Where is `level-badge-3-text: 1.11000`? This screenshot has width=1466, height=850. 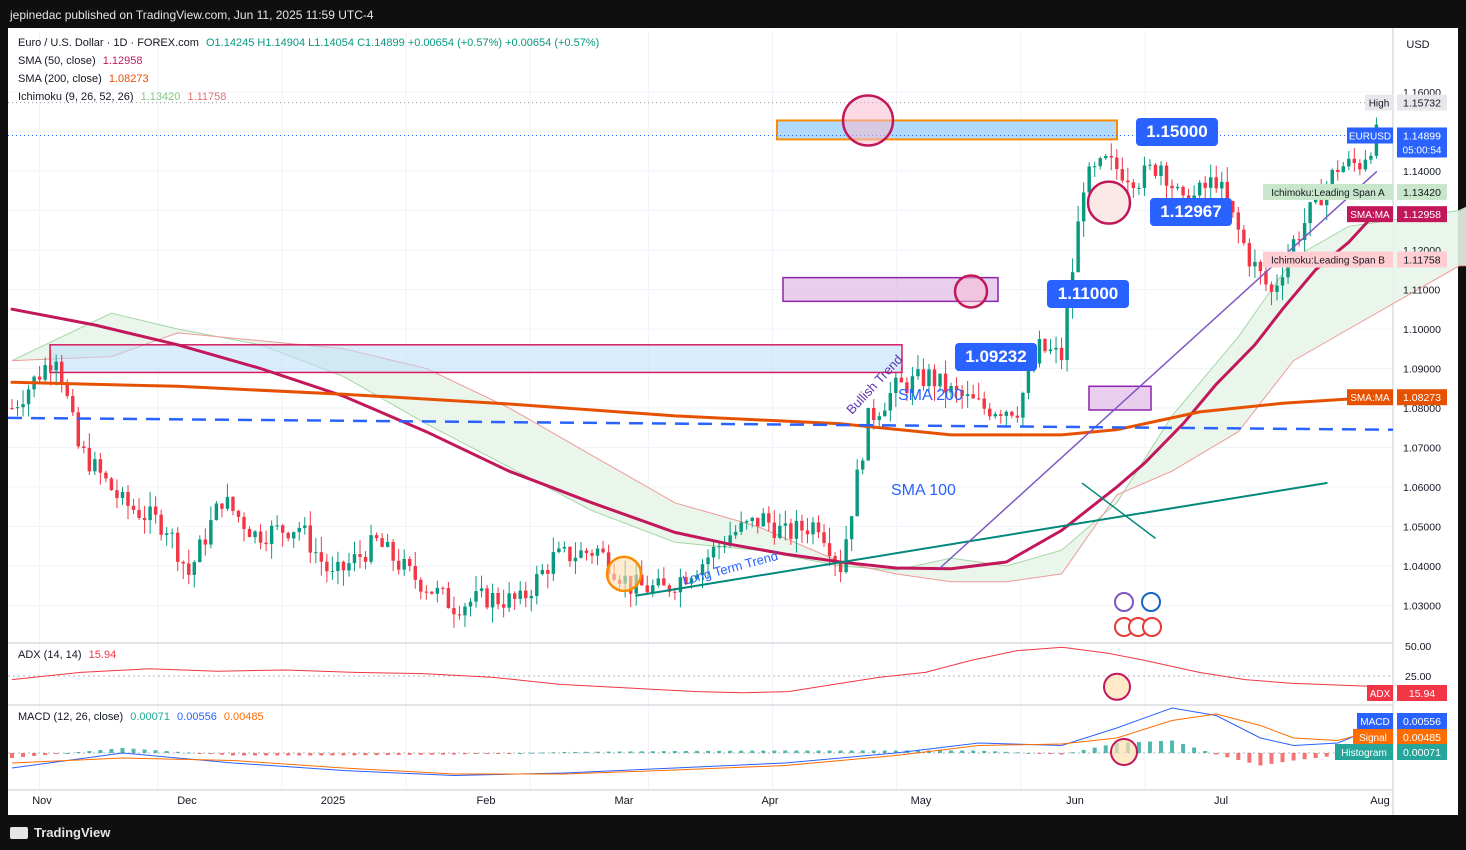 level-badge-3-text: 1.11000 is located at coordinates (1088, 293).